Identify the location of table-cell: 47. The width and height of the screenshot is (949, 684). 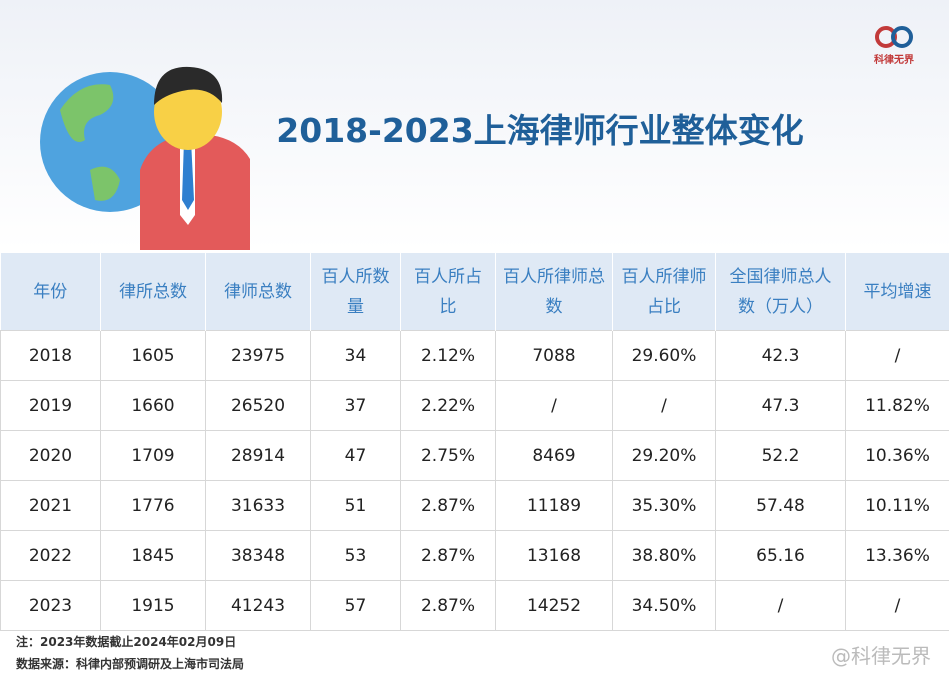
(355, 455).